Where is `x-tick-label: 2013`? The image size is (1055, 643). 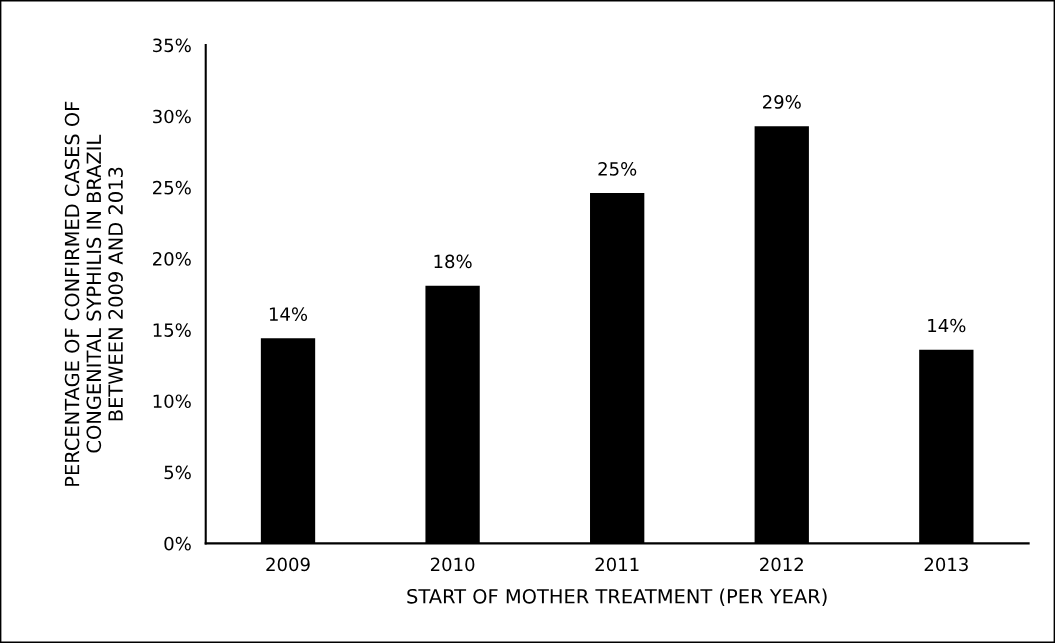 x-tick-label: 2013 is located at coordinates (946, 564).